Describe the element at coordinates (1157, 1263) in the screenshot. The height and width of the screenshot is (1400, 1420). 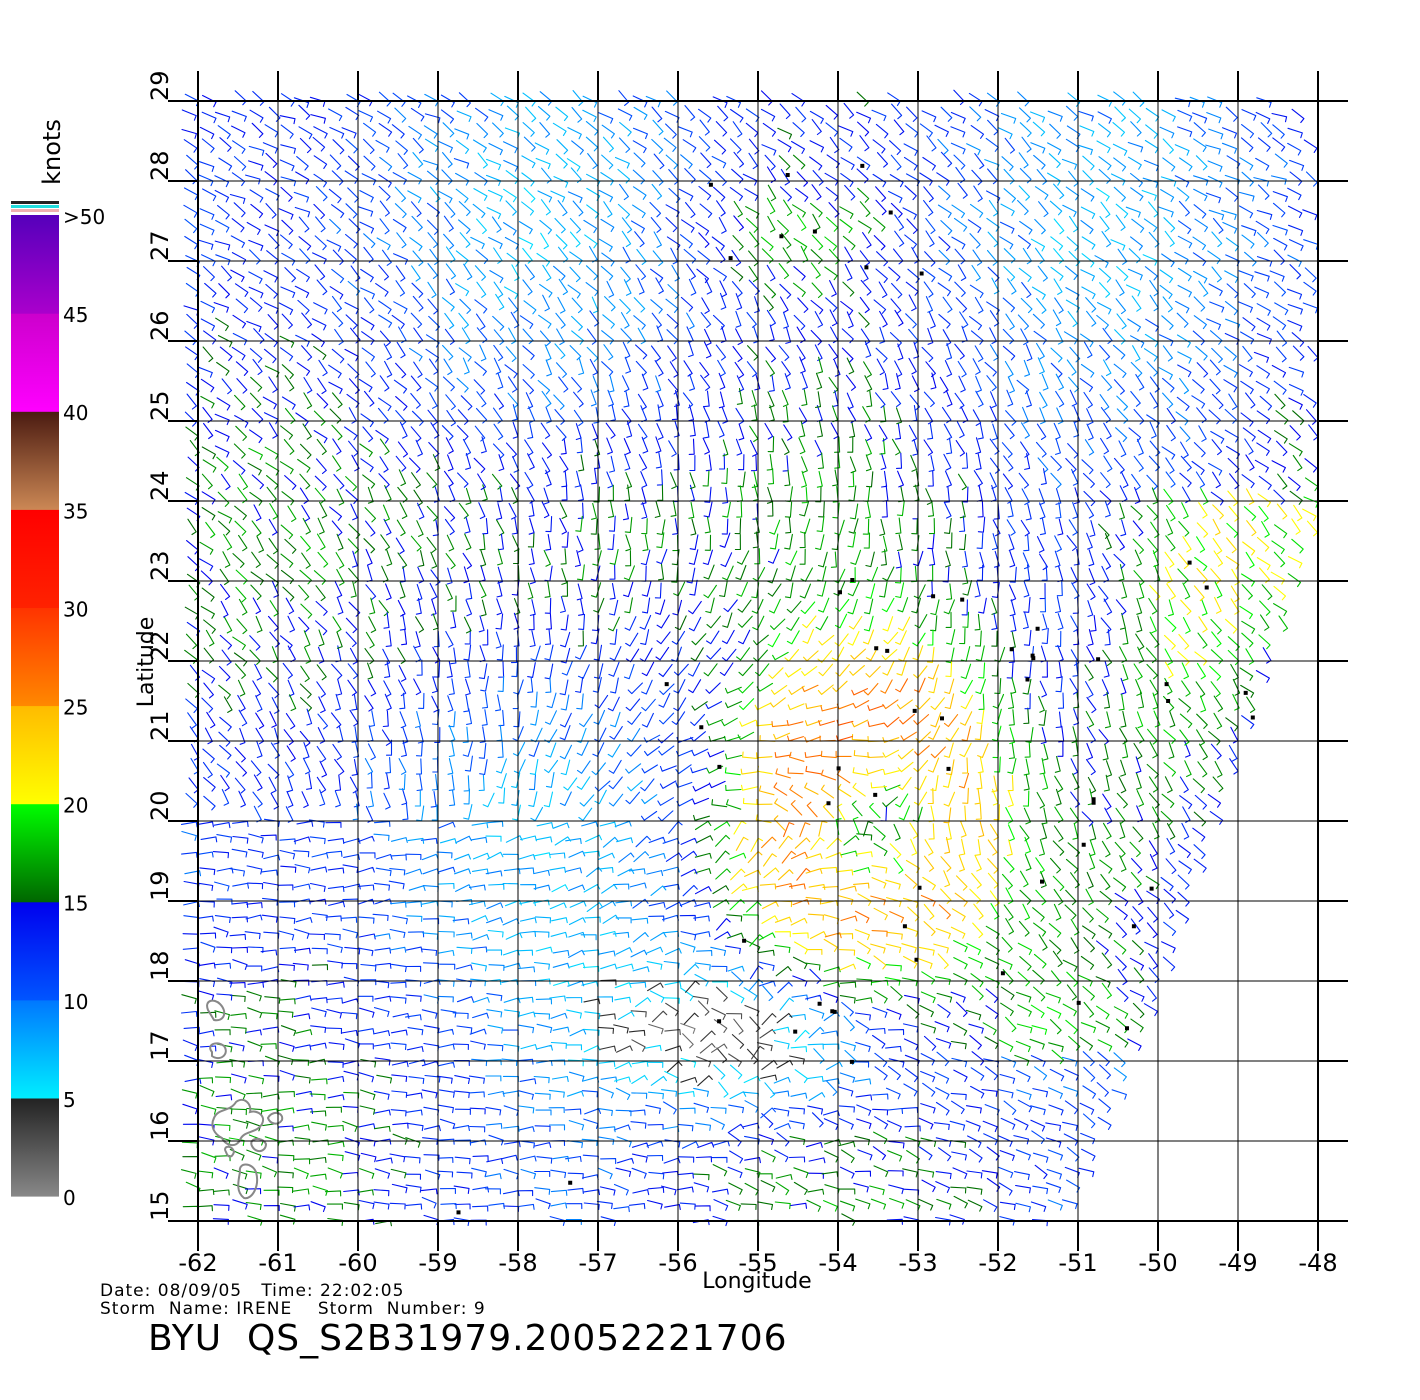
I see `x-tick-label: -50` at that location.